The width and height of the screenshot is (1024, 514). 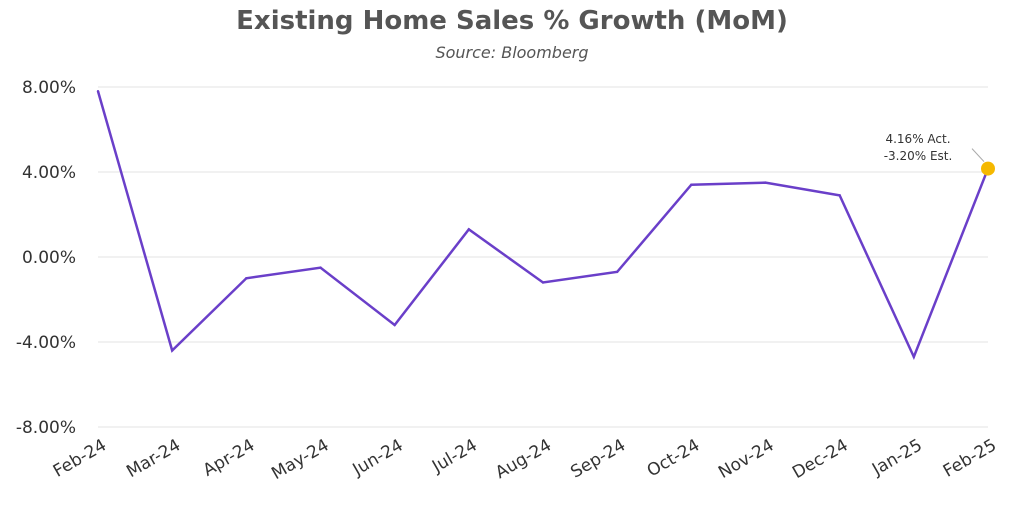 What do you see at coordinates (378, 457) in the screenshot?
I see `x-tick-label: Jun-24` at bounding box center [378, 457].